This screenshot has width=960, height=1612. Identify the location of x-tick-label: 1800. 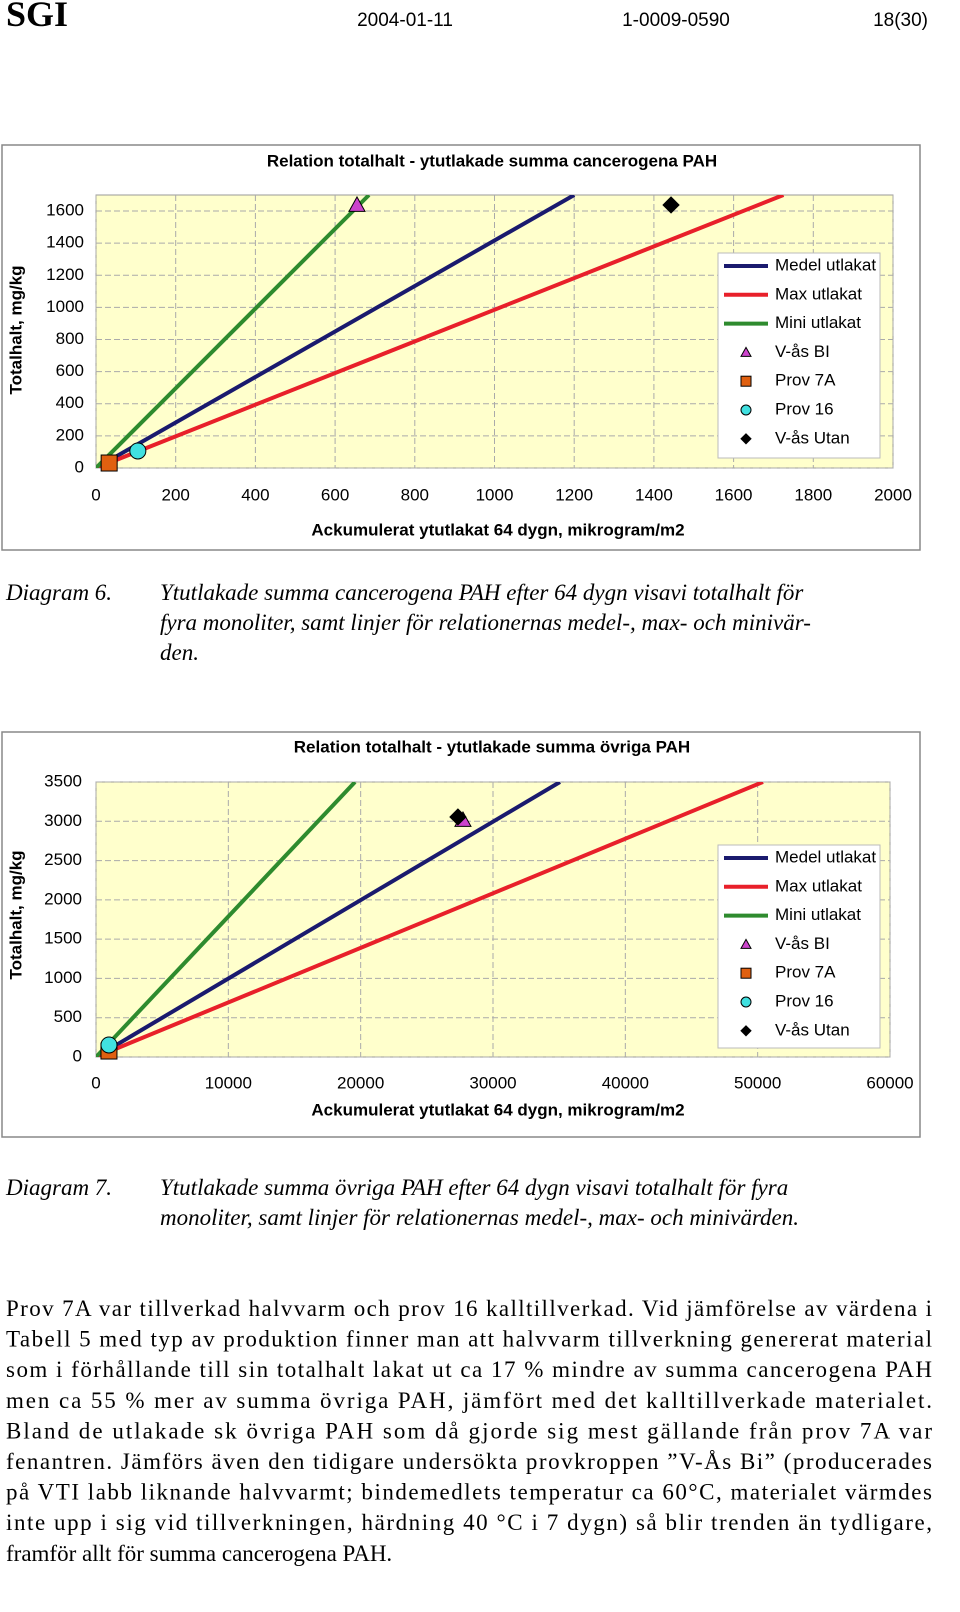
(813, 494).